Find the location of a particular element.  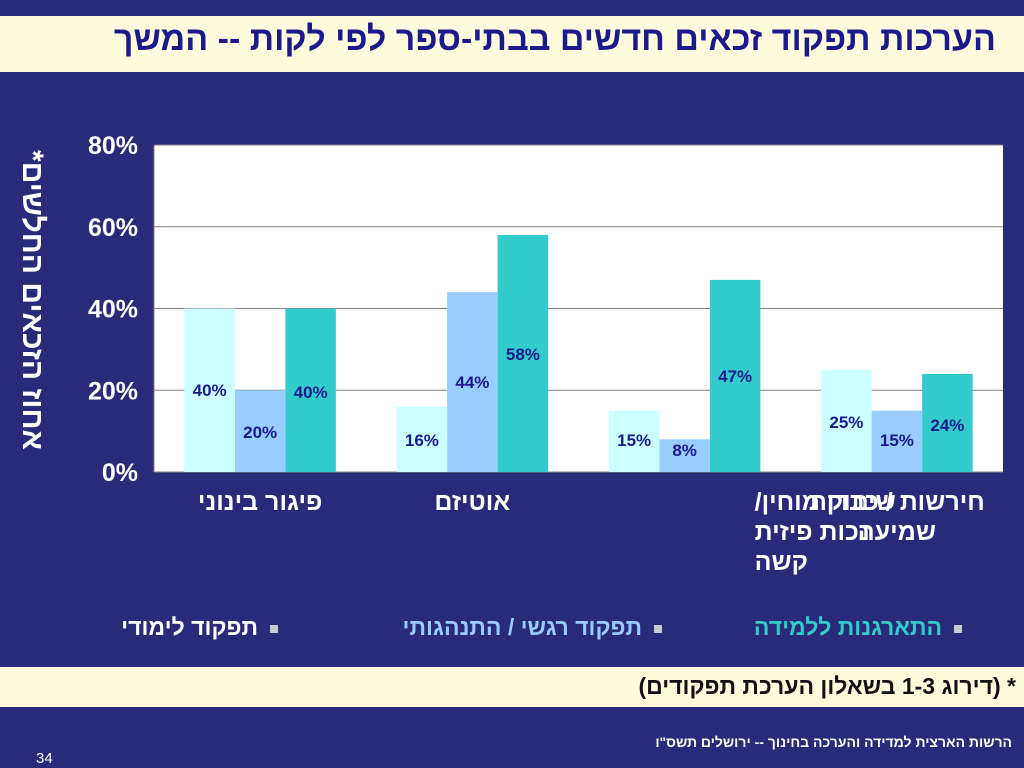

y-tick-label: 0% is located at coordinates (120, 473).